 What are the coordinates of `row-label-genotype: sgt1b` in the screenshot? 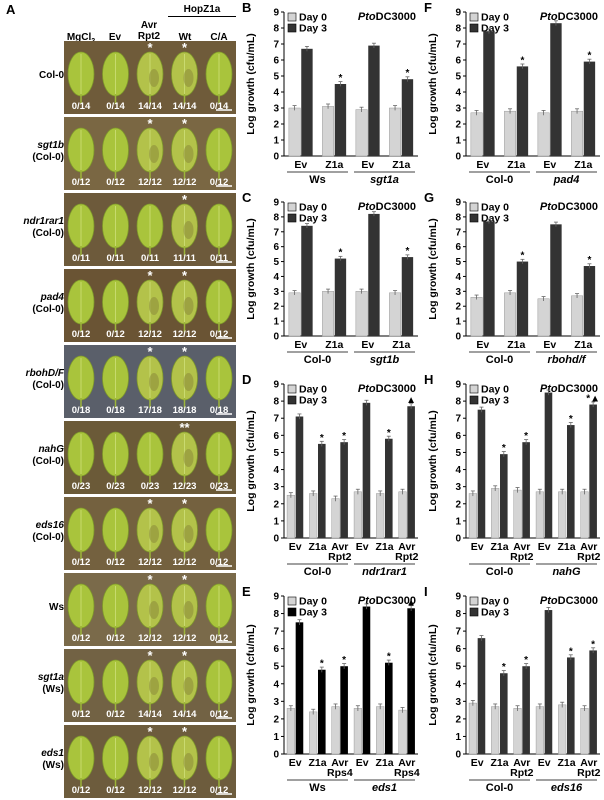 It's located at (50, 145).